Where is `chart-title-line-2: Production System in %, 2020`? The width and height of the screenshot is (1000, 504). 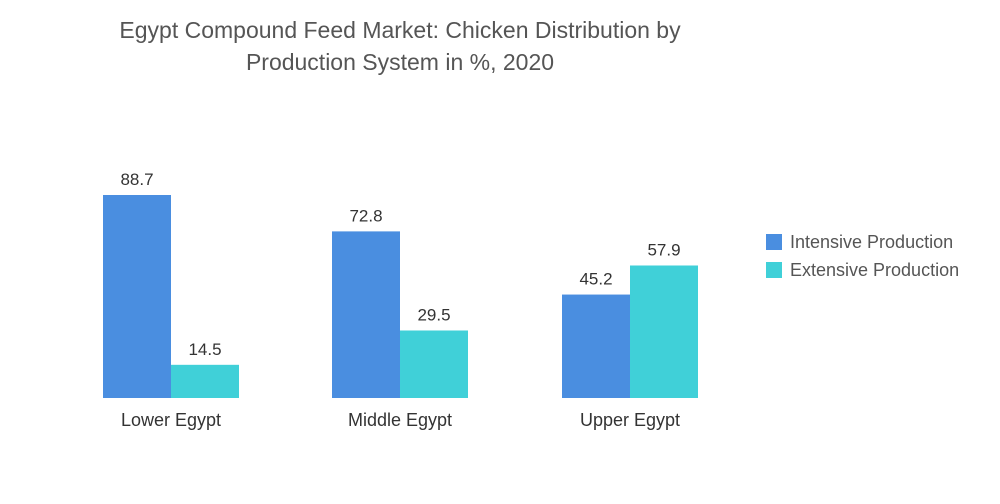 chart-title-line-2: Production System in %, 2020 is located at coordinates (400, 62).